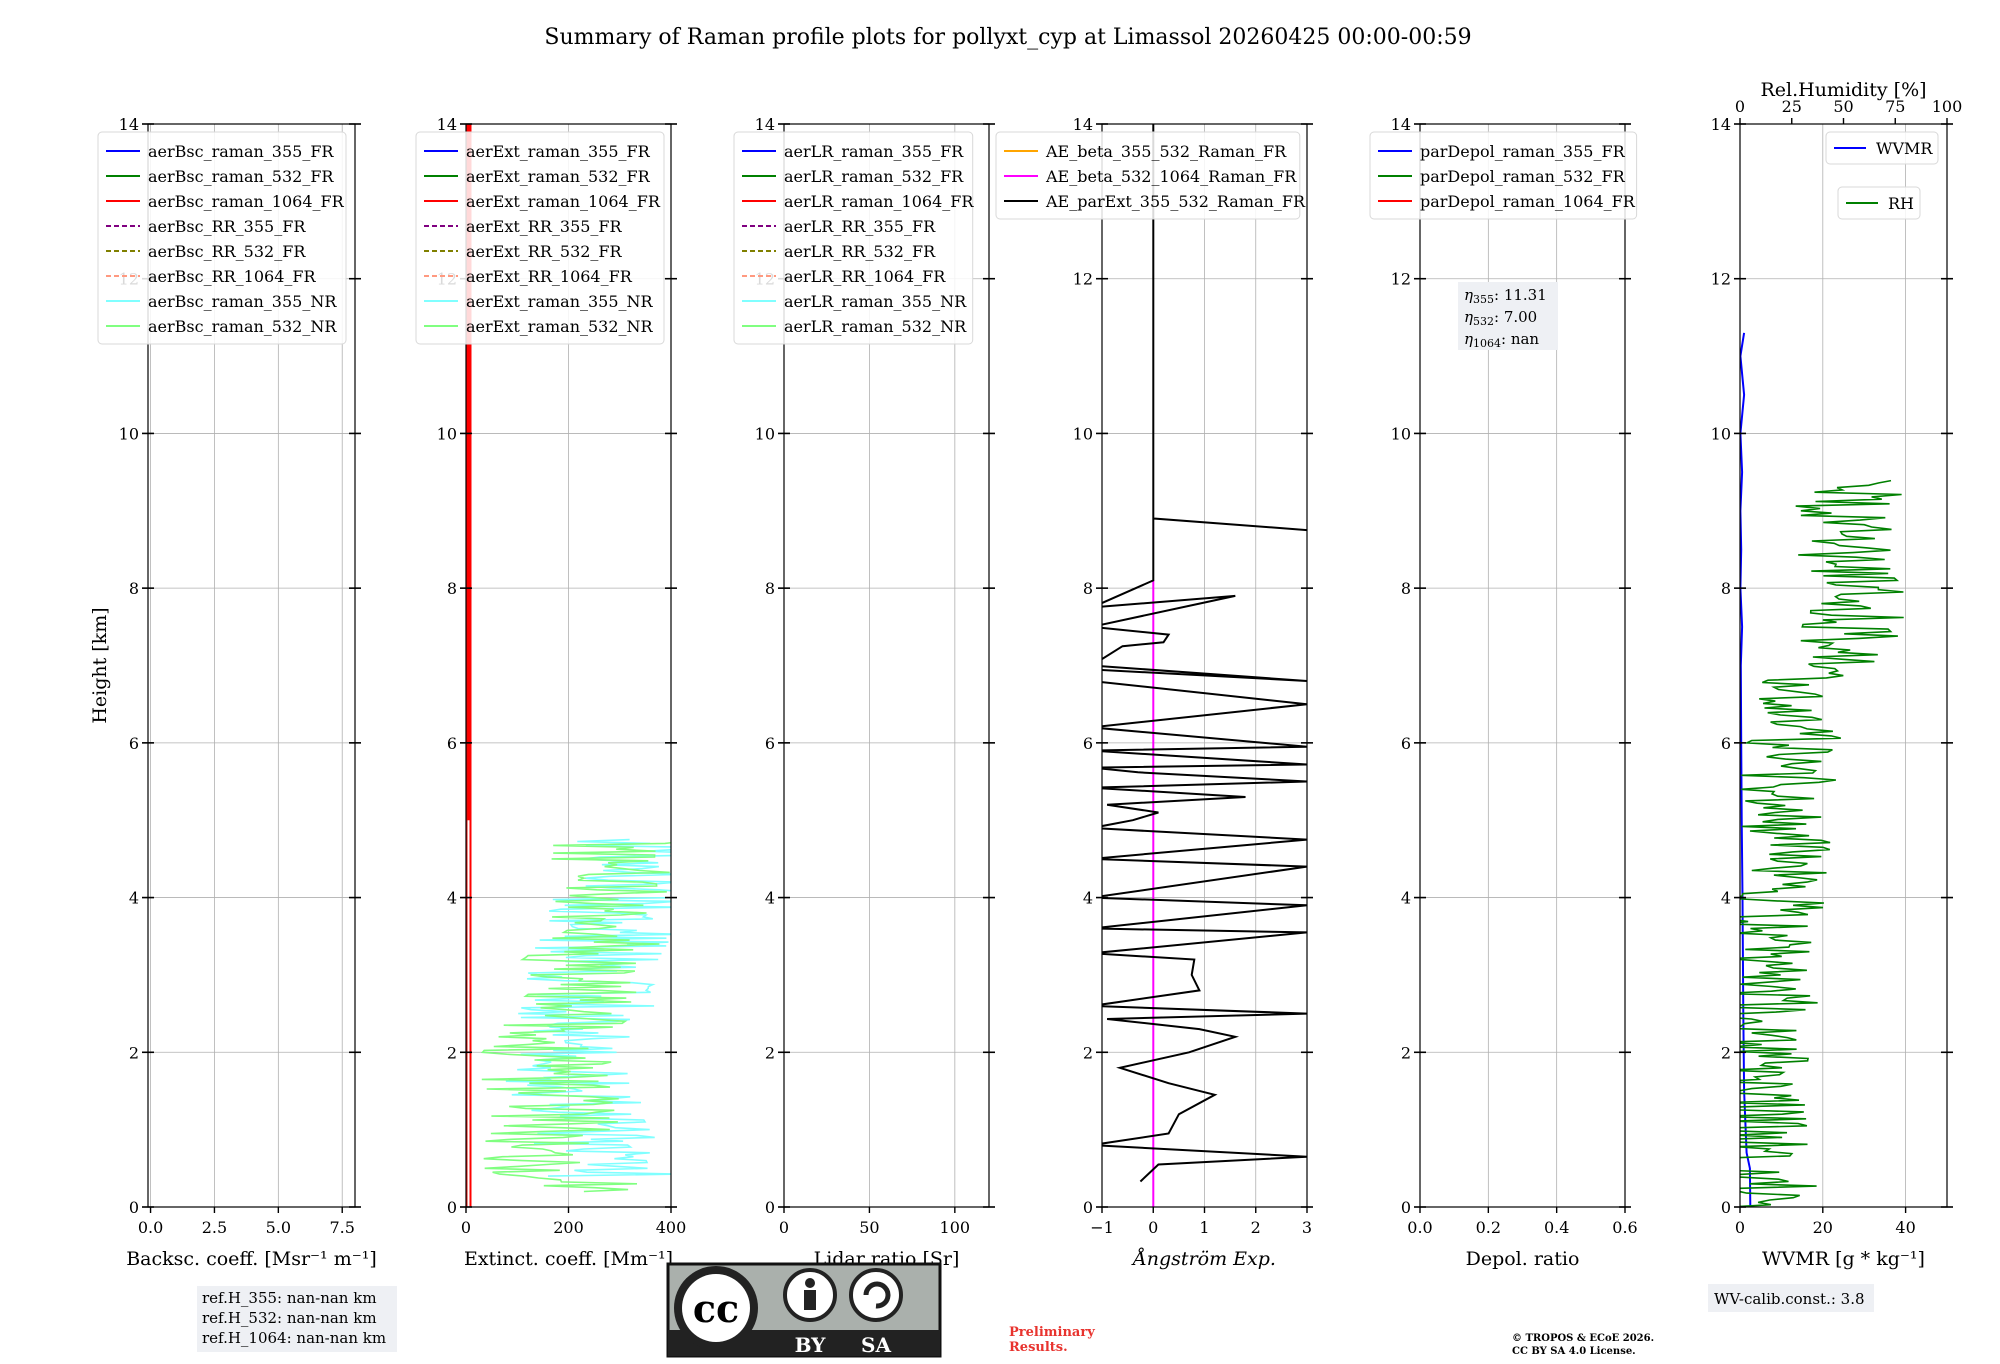 The height and width of the screenshot is (1364, 2000). Describe the element at coordinates (875, 301) in the screenshot. I see `legend-label: aerLR_raman_355_NR` at that location.